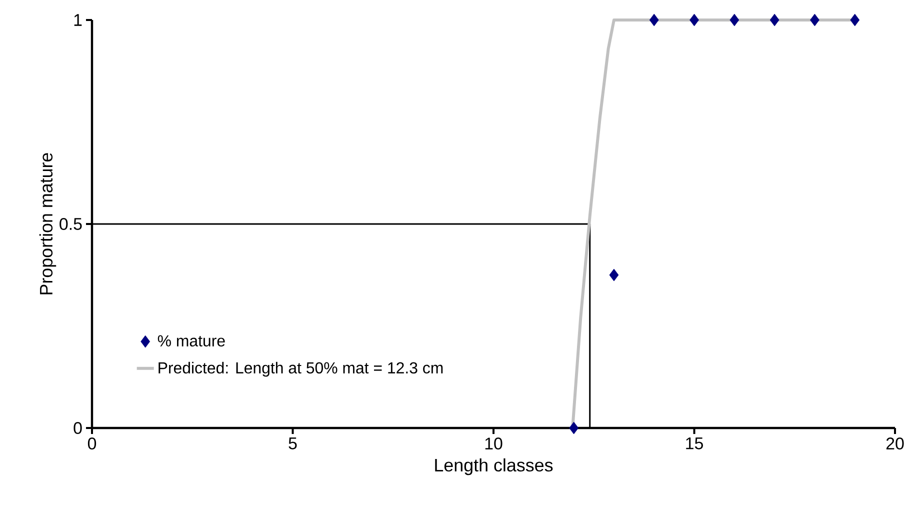 The image size is (908, 517). What do you see at coordinates (493, 444) in the screenshot?
I see `x-tick-label: 10` at bounding box center [493, 444].